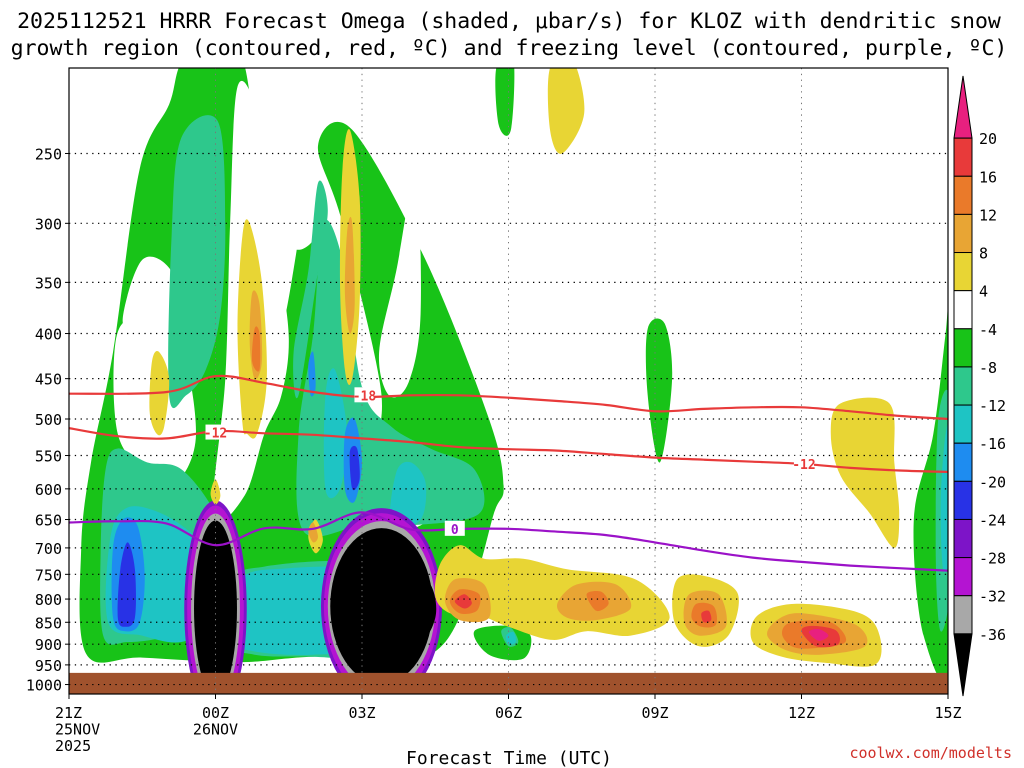 This screenshot has width=1024, height=768. Describe the element at coordinates (509, 758) in the screenshot. I see `x-axis-title: Forecast Time (UTC)` at that location.